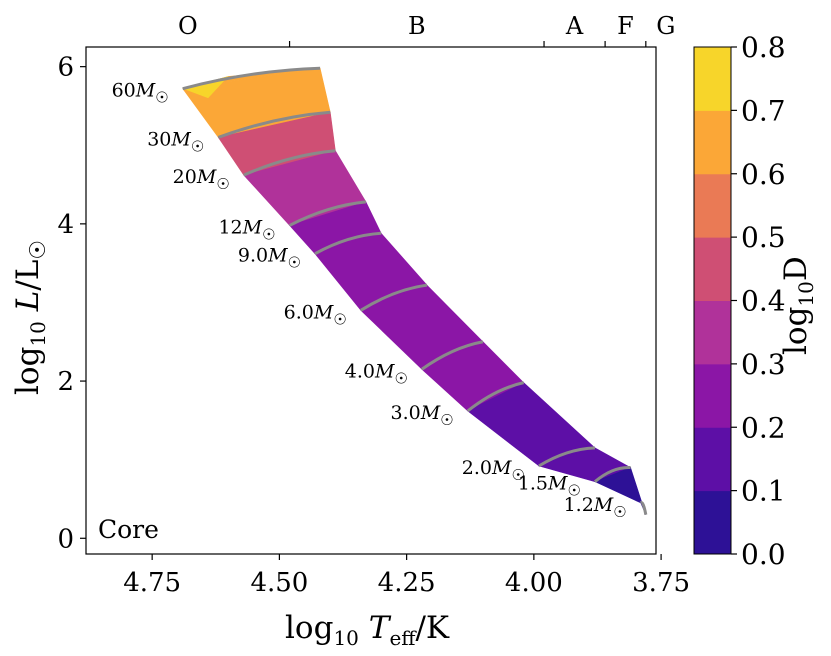 The image size is (831, 656). I want to click on x-tick-label-1: 4.75, so click(152, 583).